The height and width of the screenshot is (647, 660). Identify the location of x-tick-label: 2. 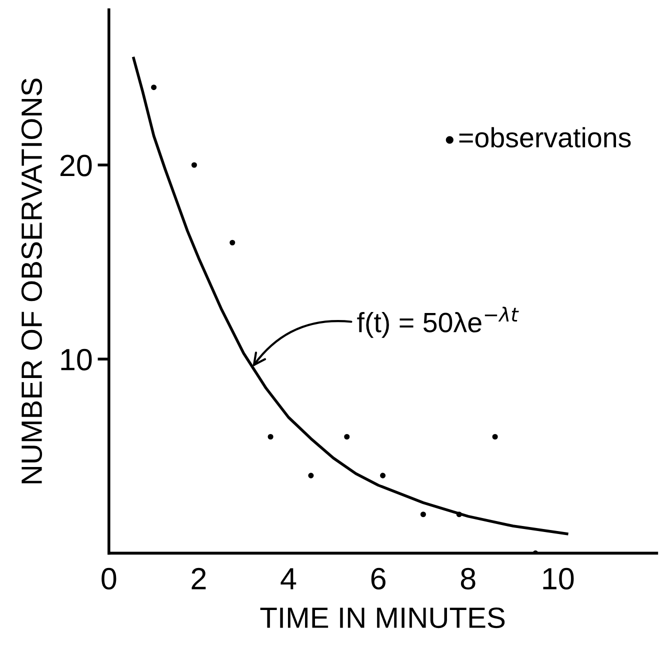
(199, 579).